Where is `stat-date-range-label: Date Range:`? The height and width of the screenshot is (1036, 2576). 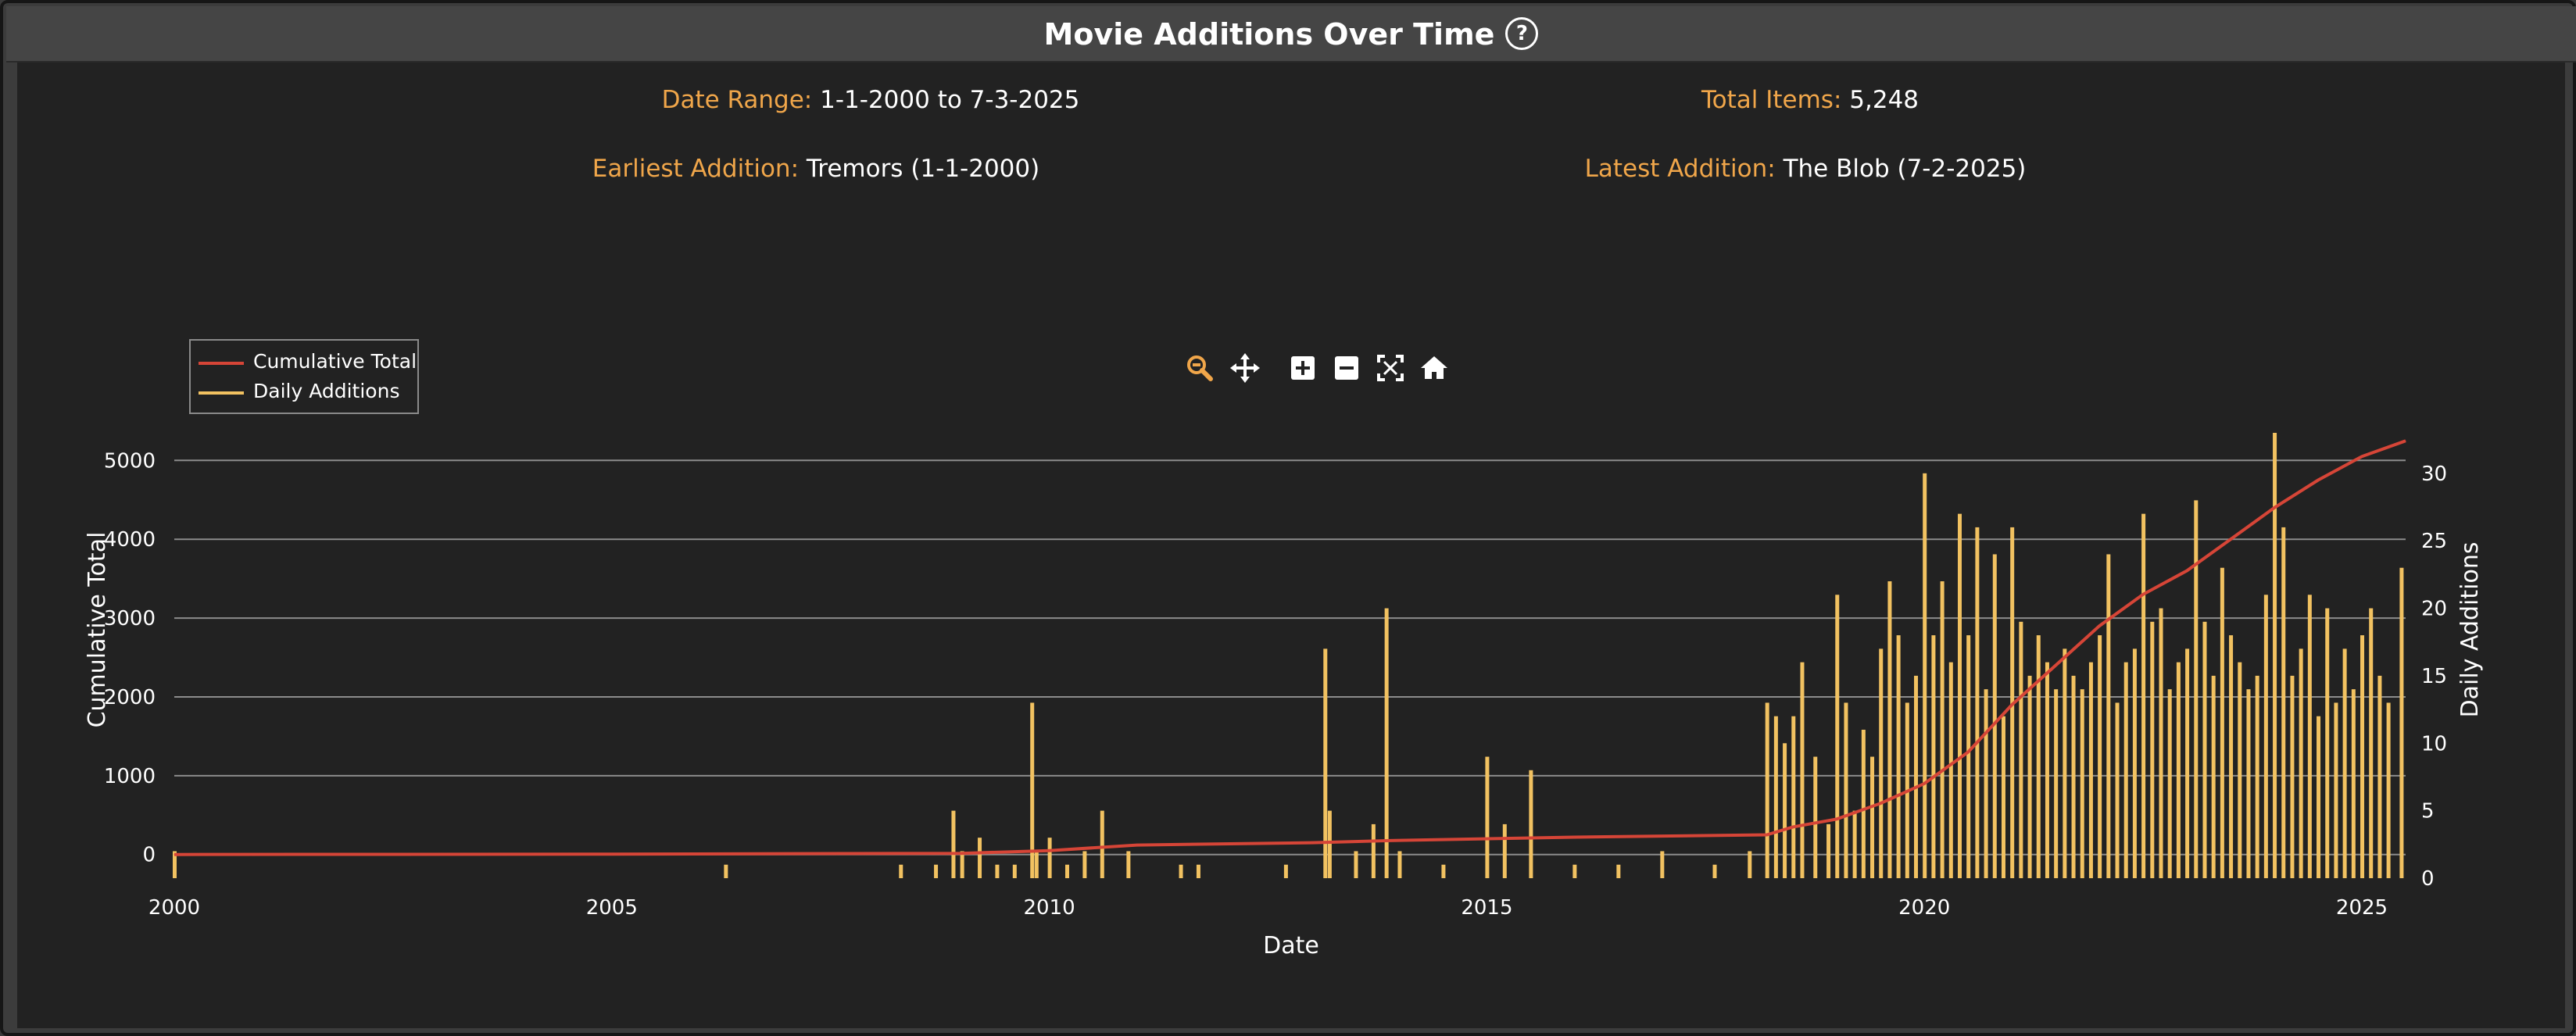
stat-date-range-label: Date Range: is located at coordinates (737, 100).